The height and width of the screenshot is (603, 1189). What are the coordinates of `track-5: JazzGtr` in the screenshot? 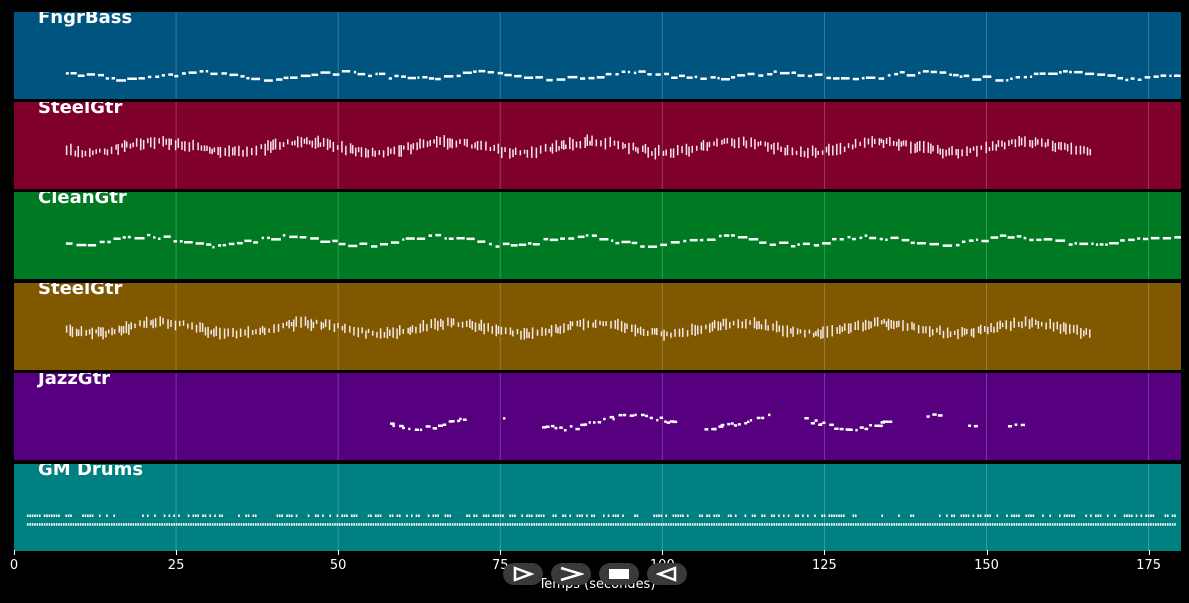 It's located at (597, 416).